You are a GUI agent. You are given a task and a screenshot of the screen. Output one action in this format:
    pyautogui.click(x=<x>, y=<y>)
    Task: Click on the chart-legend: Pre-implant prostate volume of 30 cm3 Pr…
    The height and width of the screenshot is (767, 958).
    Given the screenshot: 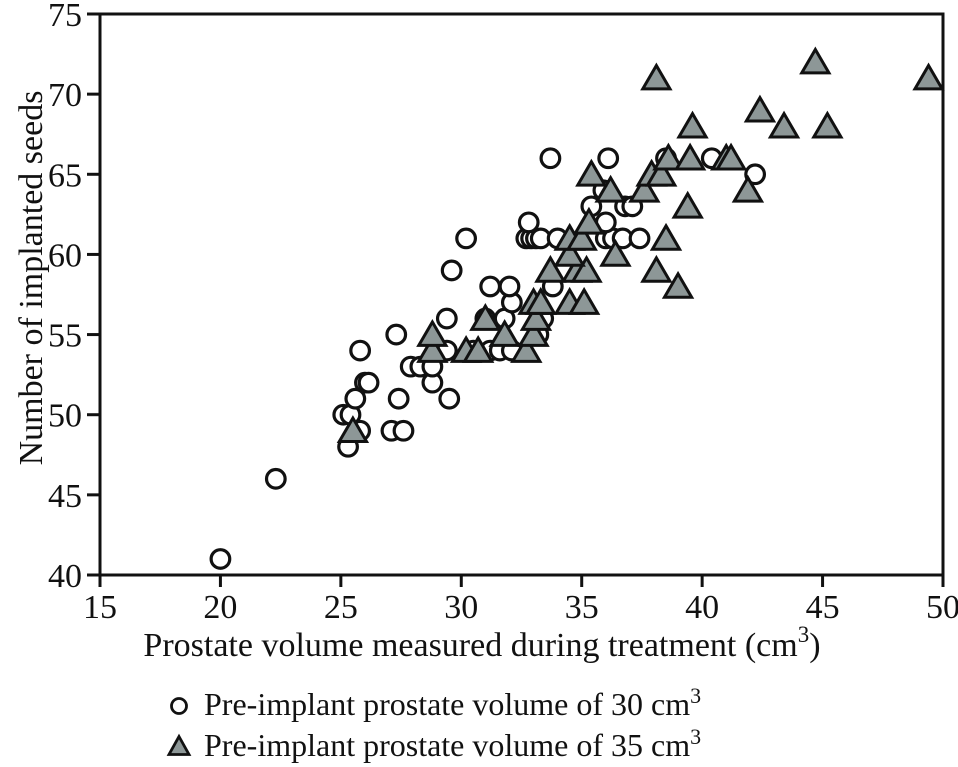 What is the action you would take?
    pyautogui.click(x=432, y=725)
    